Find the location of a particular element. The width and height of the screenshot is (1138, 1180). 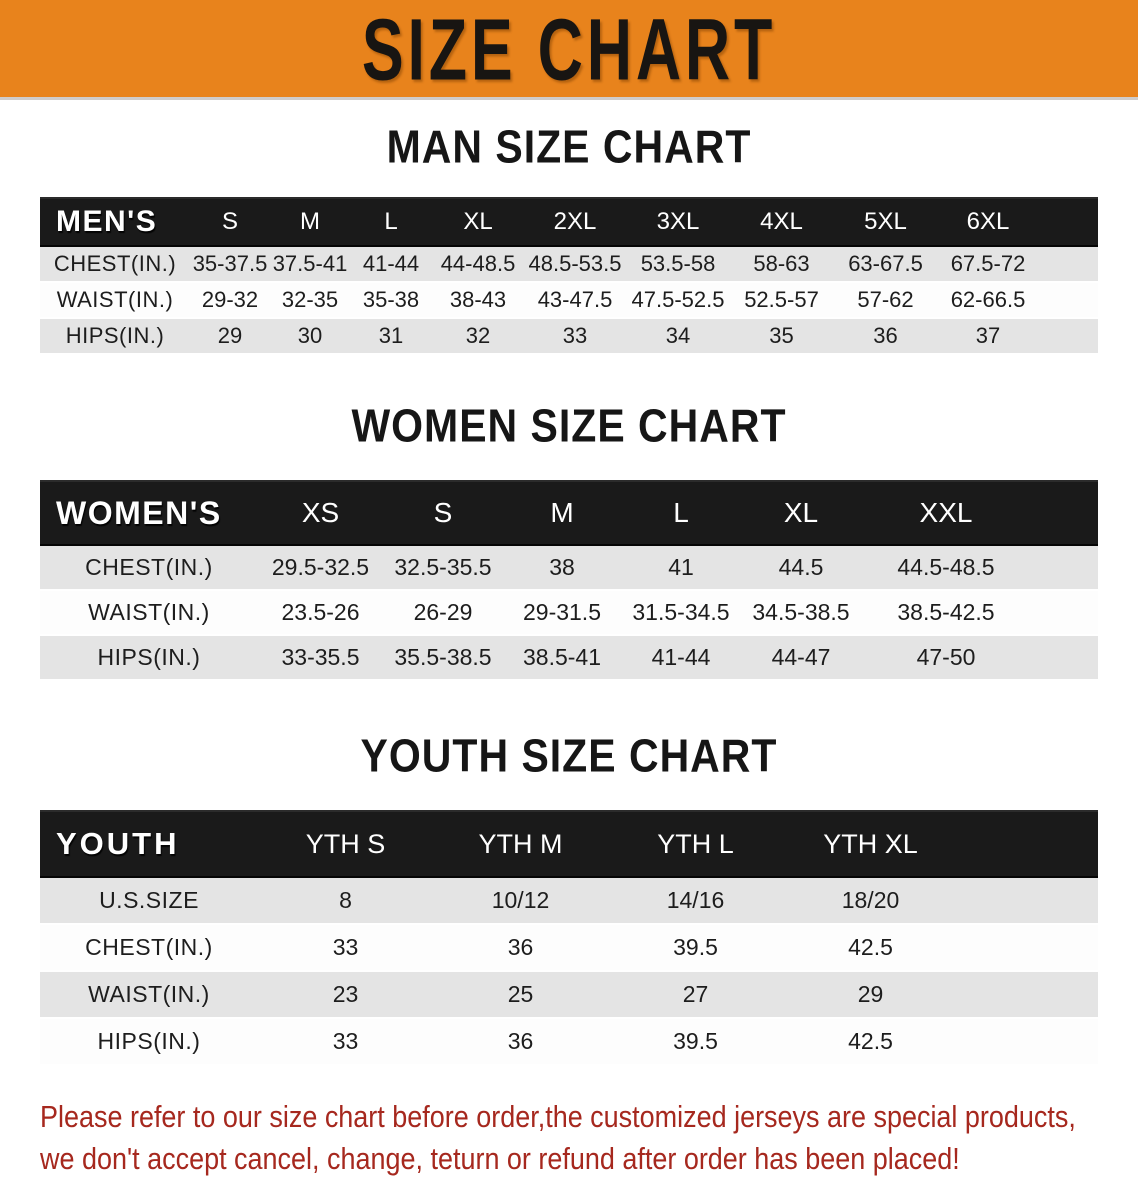

men-section-title: MAN SIZE CHART is located at coordinates (569, 147).